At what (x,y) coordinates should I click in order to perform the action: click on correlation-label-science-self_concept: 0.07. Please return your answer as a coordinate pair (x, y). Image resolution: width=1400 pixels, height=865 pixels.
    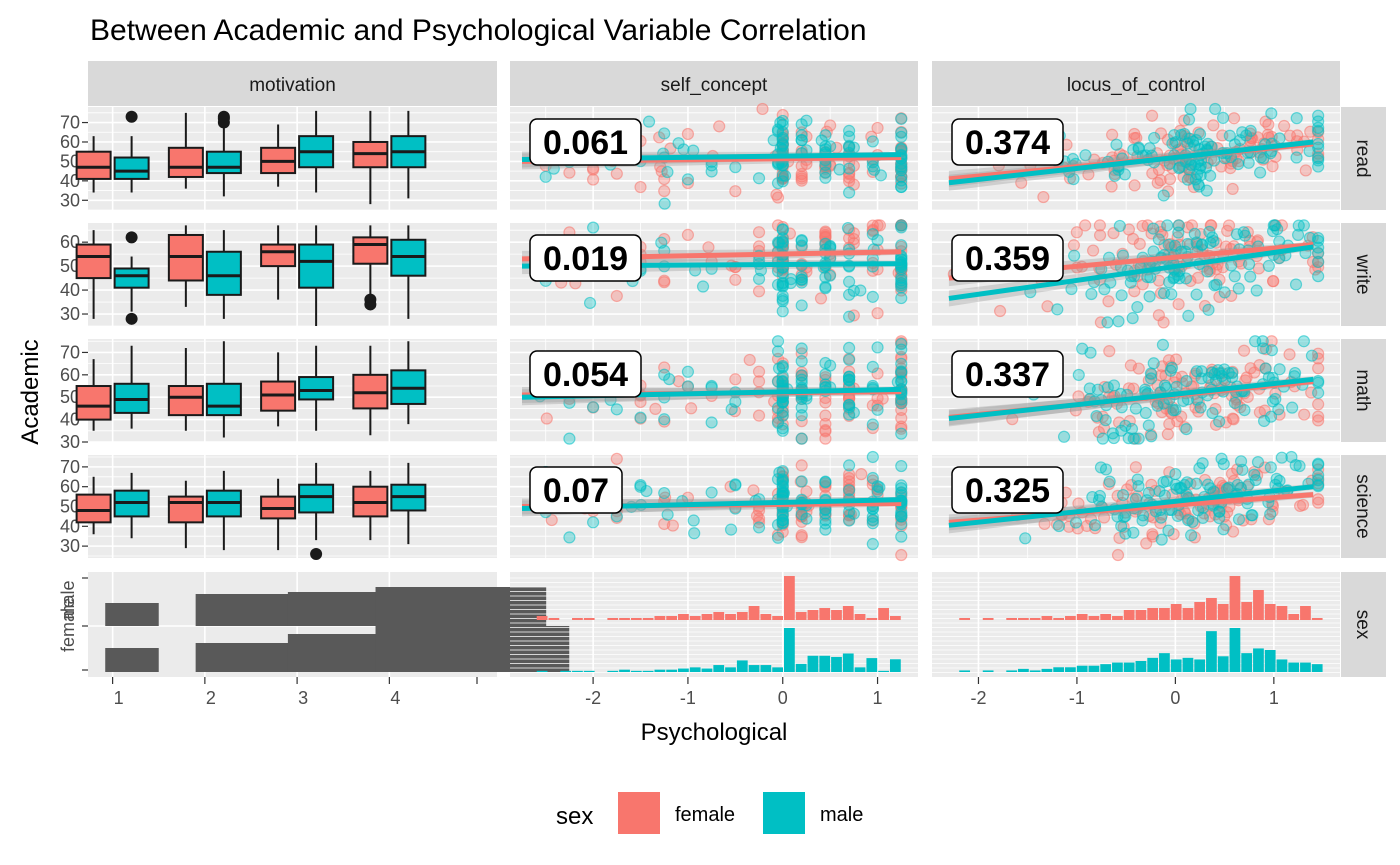
    Looking at the image, I should click on (576, 491).